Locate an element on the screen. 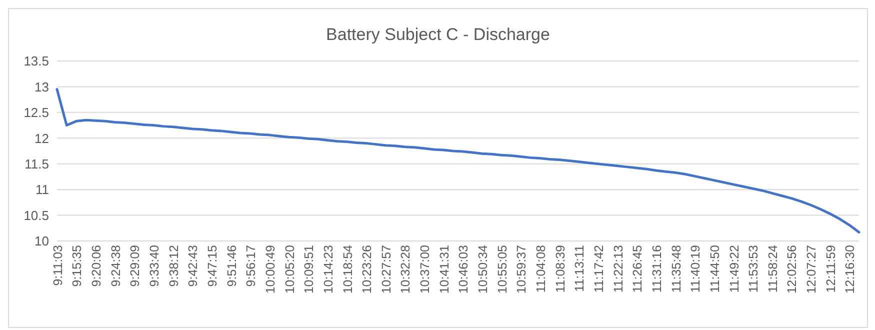 Image resolution: width=875 pixels, height=330 pixels. x-tick-label: 10:05:20 is located at coordinates (289, 269).